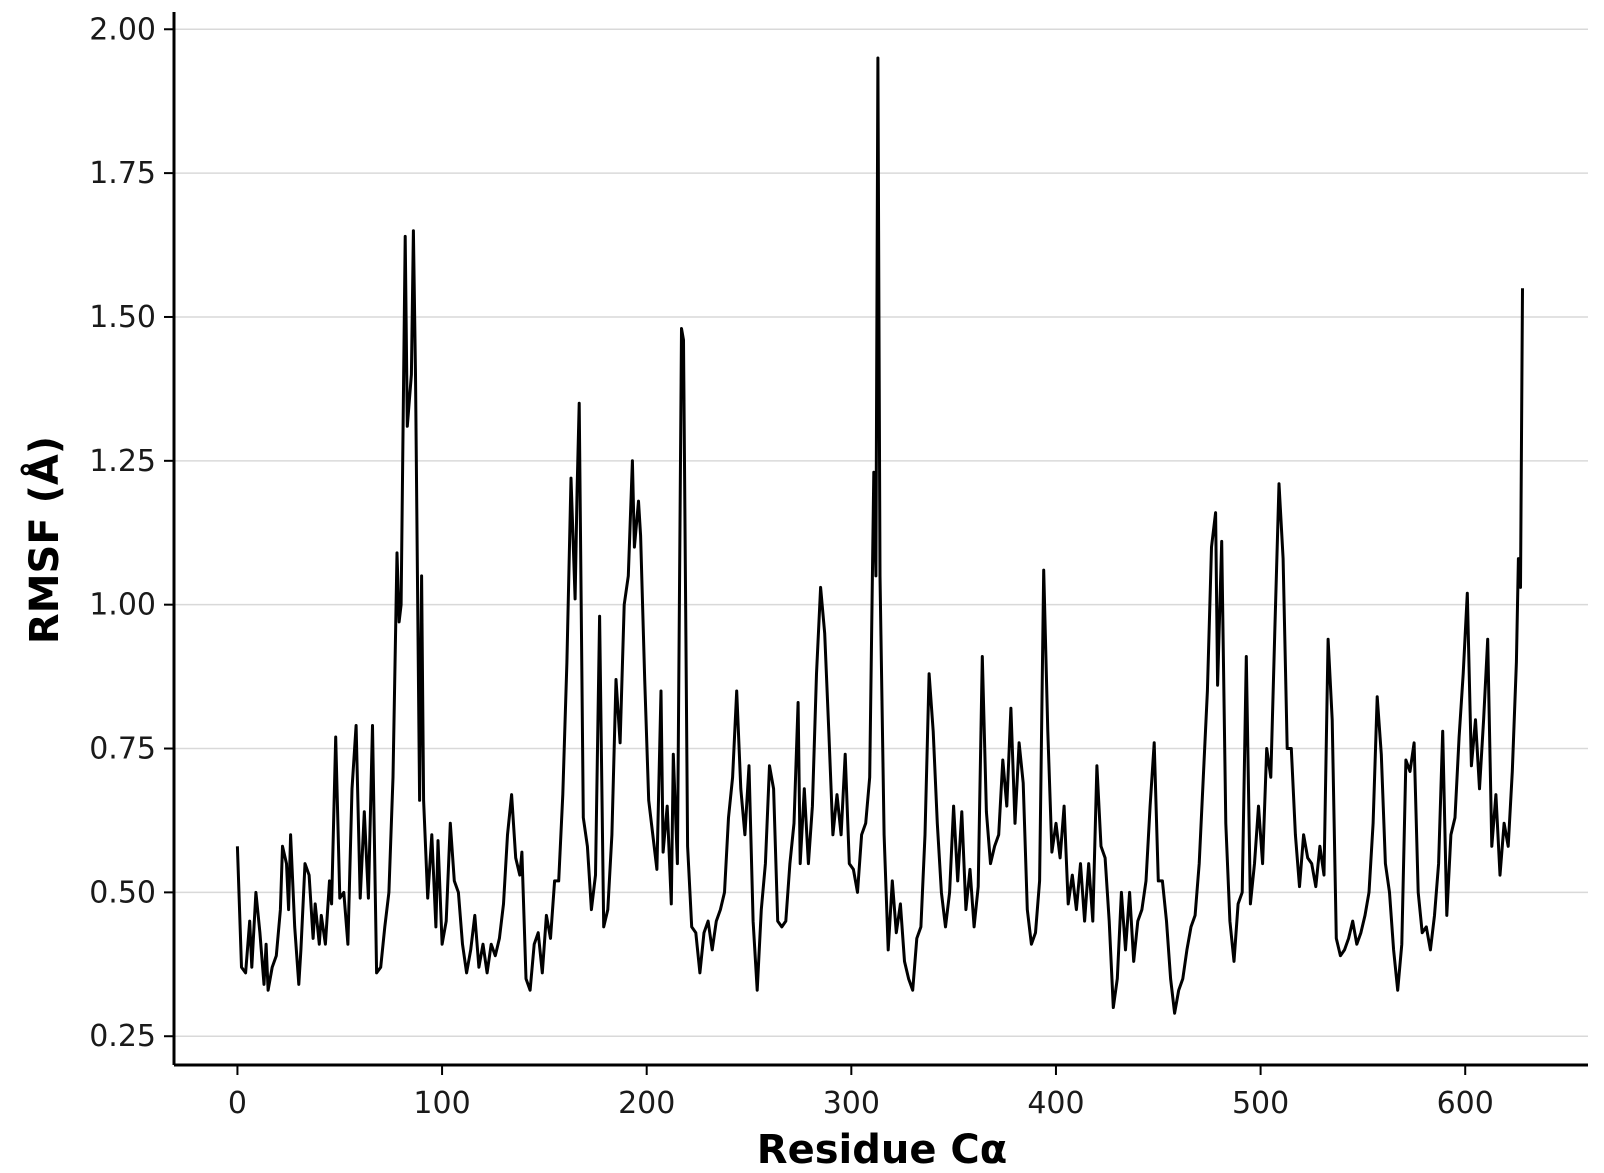 The image size is (1604, 1173). I want to click on x-tick-label: 100, so click(441, 1103).